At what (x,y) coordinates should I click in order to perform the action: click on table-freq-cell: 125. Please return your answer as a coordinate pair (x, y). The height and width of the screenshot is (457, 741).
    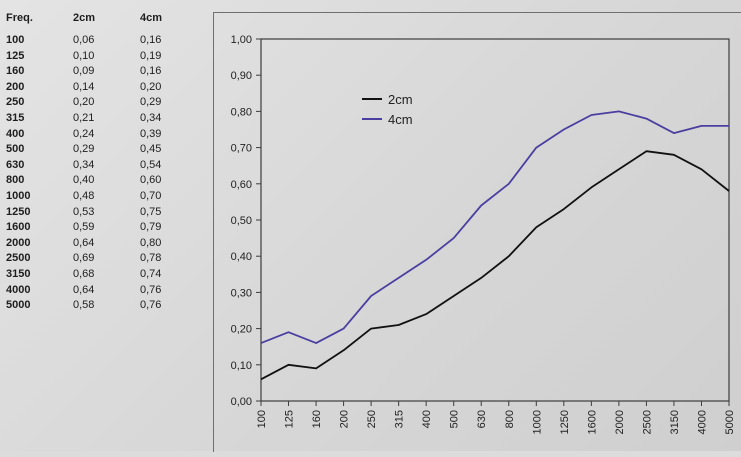
    Looking at the image, I should click on (15, 55).